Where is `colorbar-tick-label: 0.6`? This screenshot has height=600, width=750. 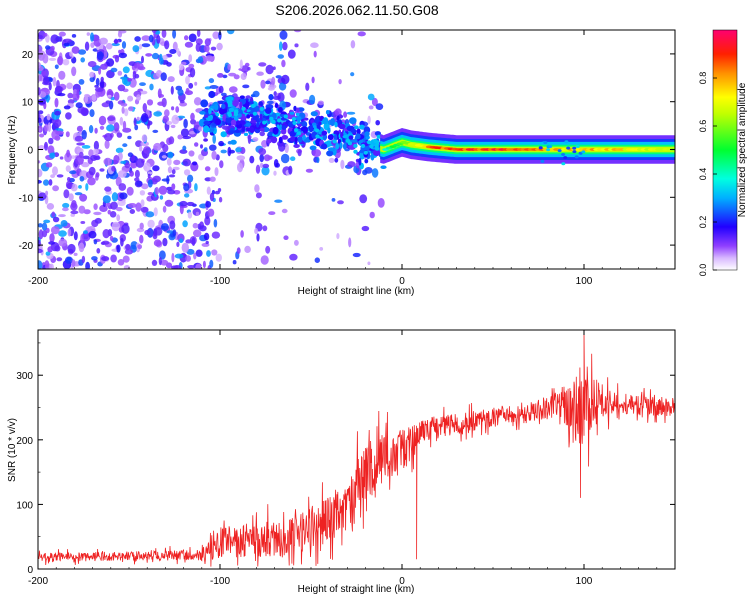
colorbar-tick-label: 0.6 is located at coordinates (703, 126).